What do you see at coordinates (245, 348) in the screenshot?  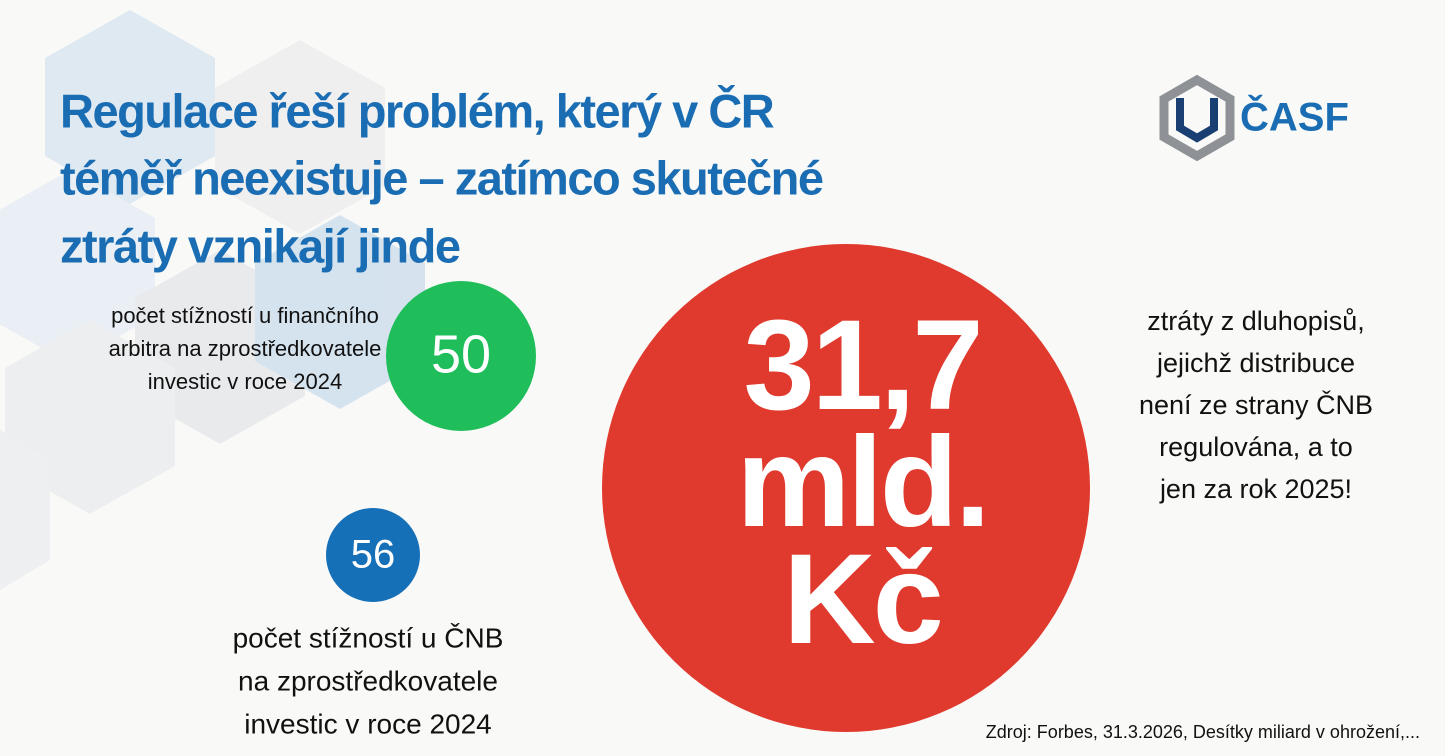 I see `stat-label: arbitra na zprostředkovatele` at bounding box center [245, 348].